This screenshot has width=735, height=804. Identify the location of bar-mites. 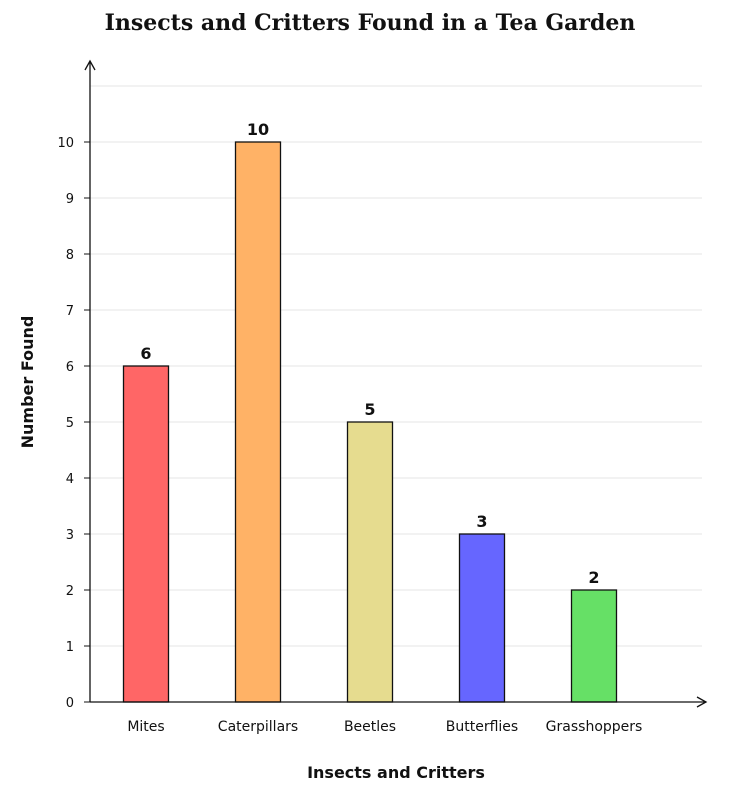
(146, 534).